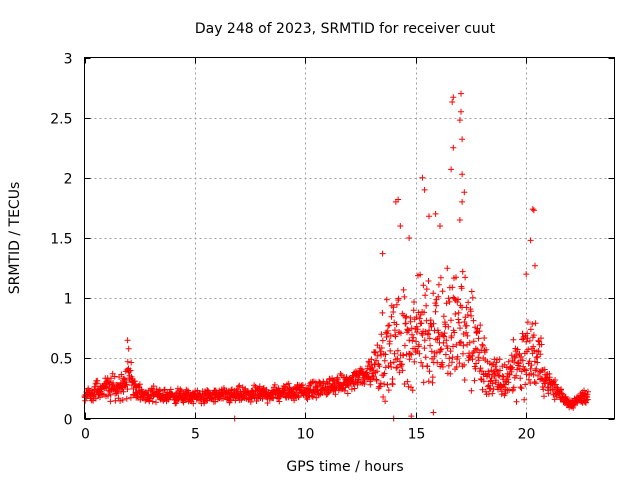 Image resolution: width=640 pixels, height=480 pixels. I want to click on y-tick-label: 2, so click(68, 180).